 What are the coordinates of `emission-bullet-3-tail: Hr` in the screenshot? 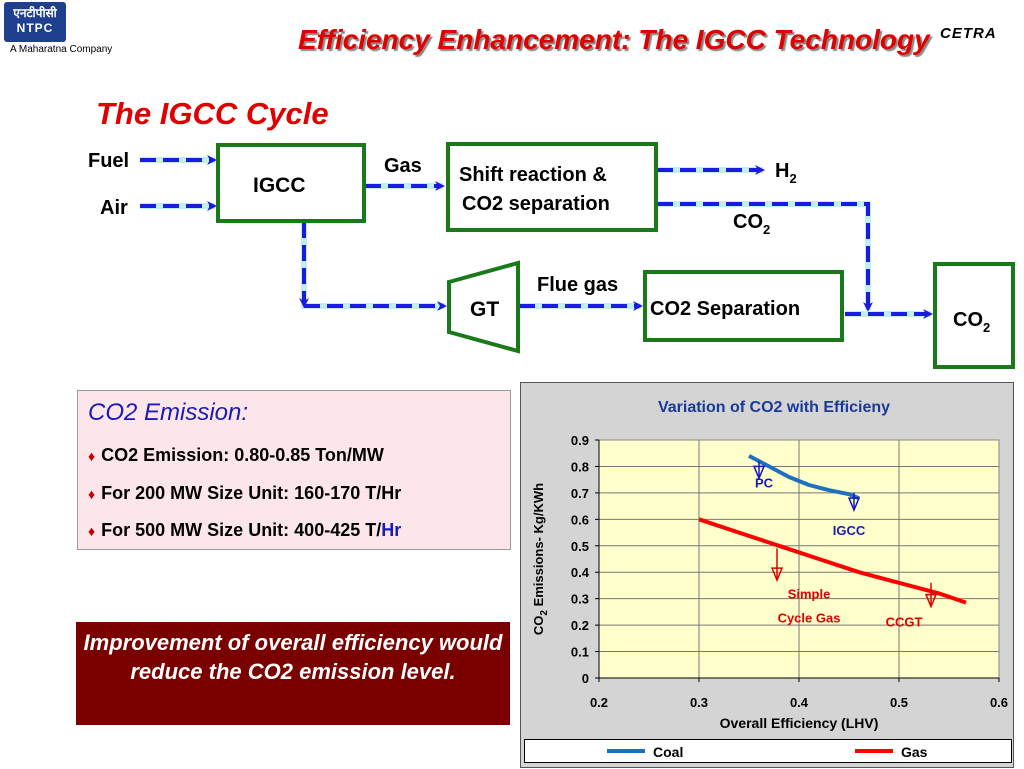 It's located at (391, 530).